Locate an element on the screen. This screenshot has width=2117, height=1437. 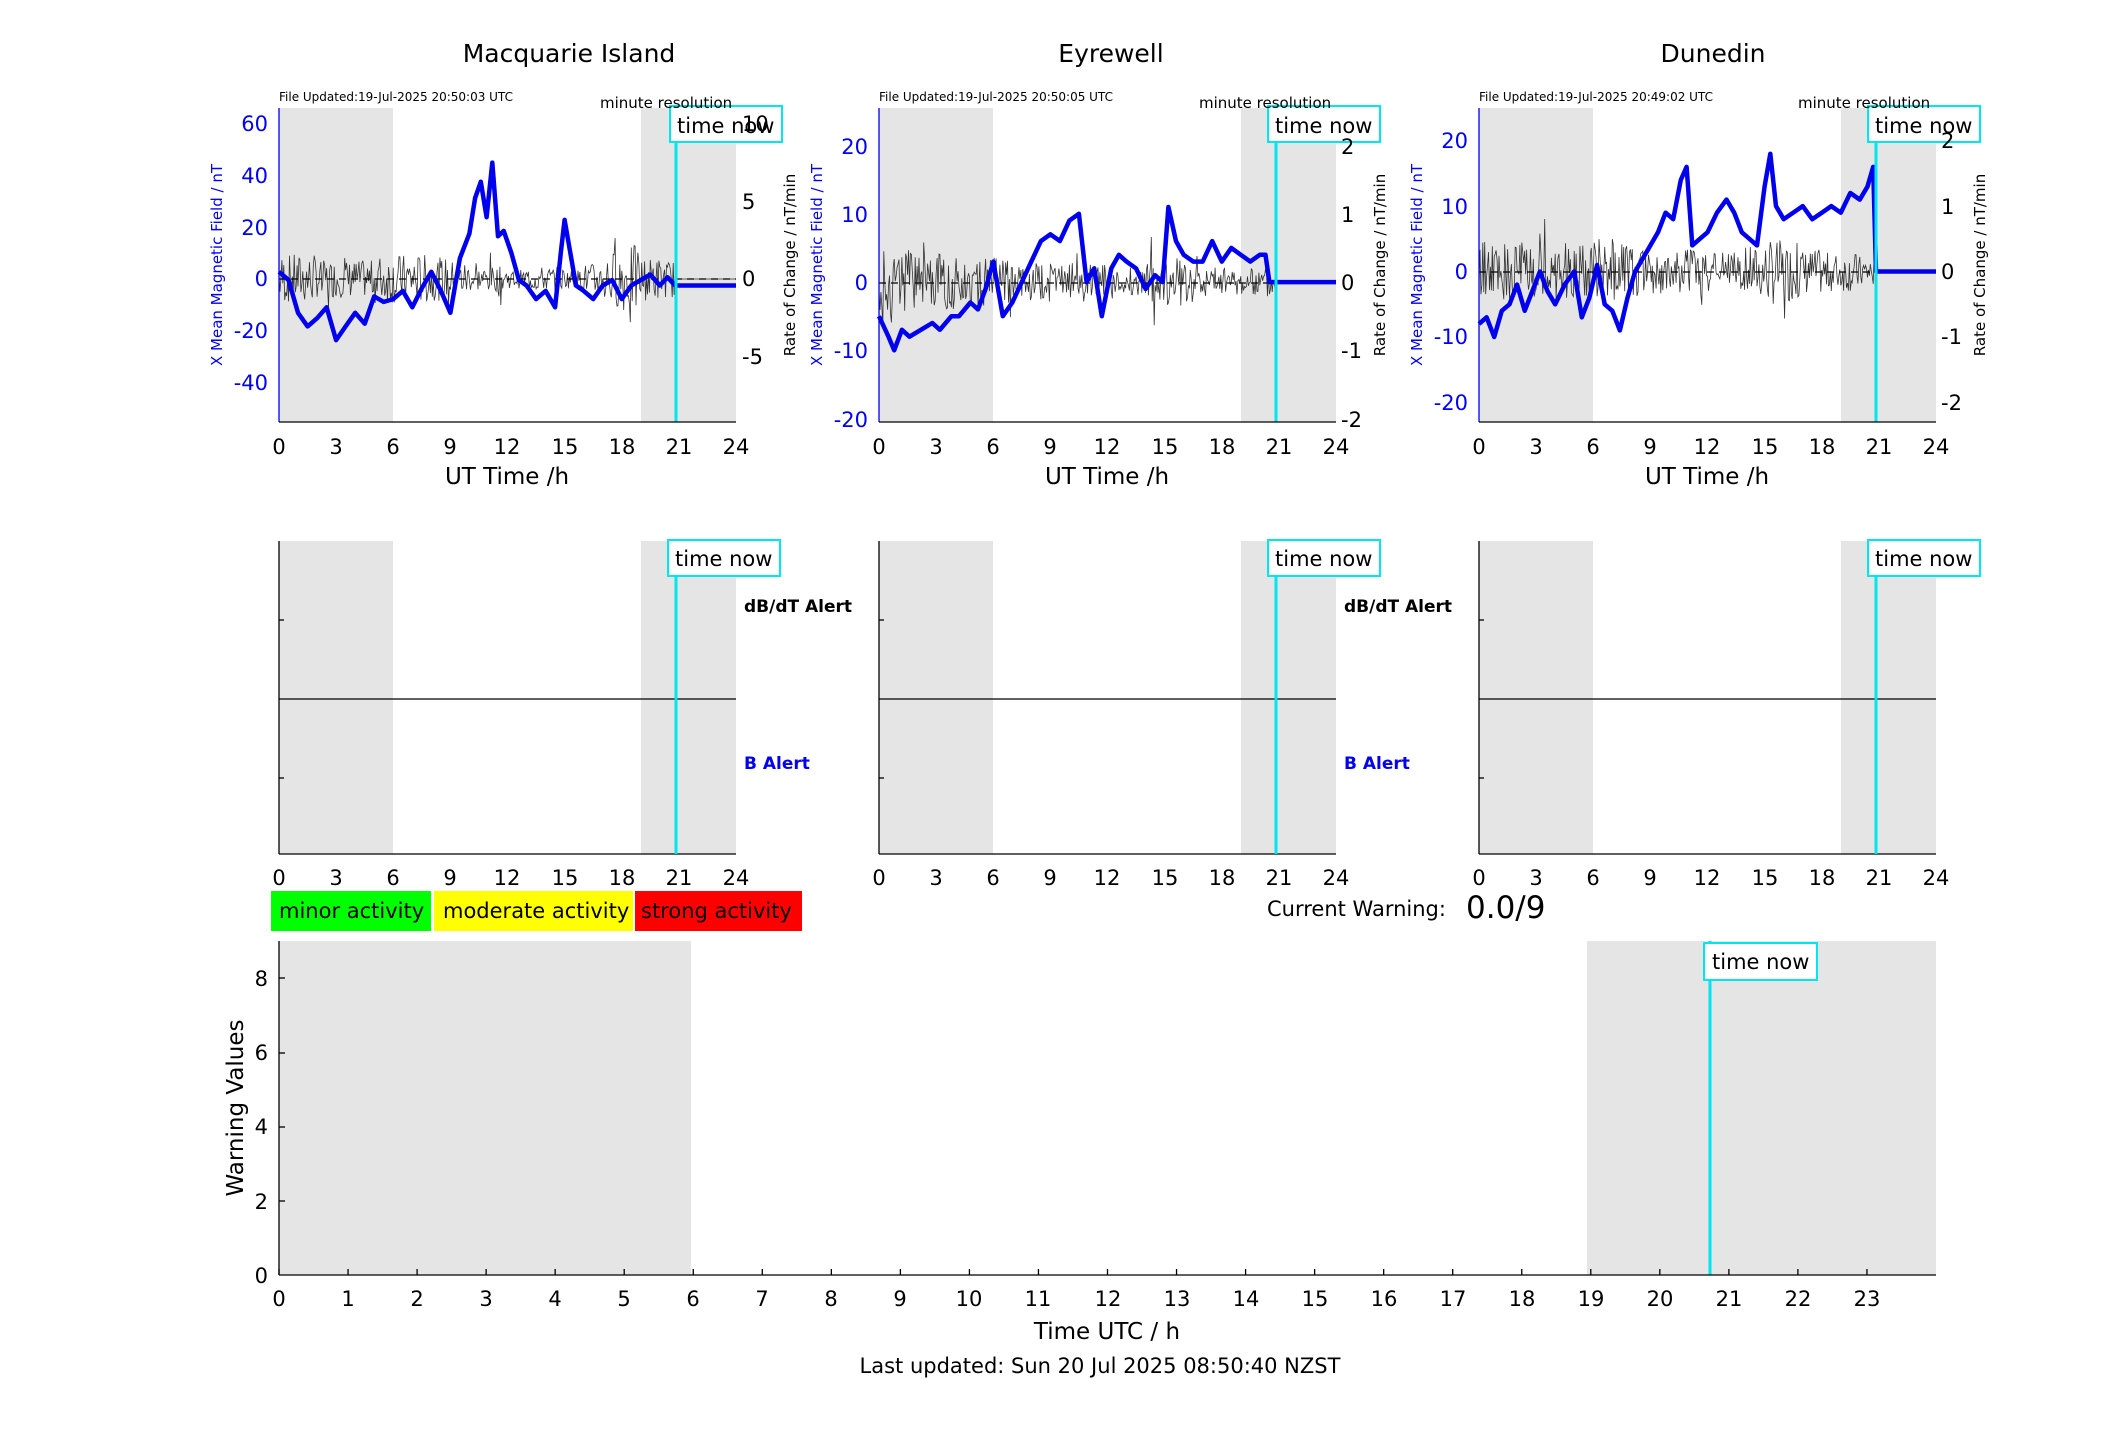
y-left-tick-label: 10 is located at coordinates (1454, 207).